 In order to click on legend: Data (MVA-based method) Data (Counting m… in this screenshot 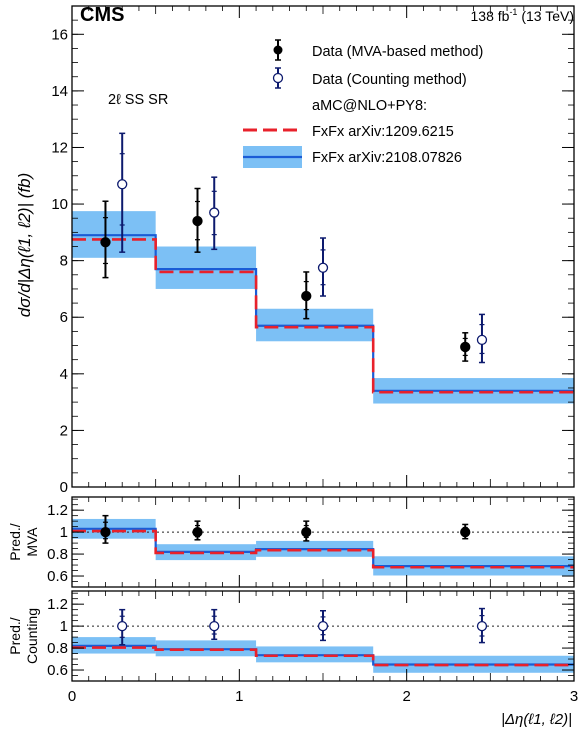, I will do `click(363, 103)`.